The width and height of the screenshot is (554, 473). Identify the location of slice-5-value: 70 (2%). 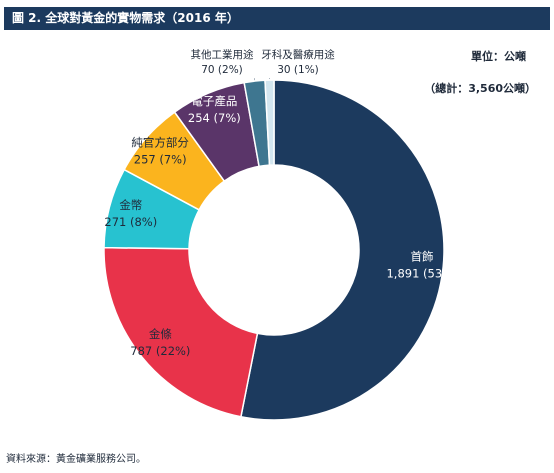
(222, 70).